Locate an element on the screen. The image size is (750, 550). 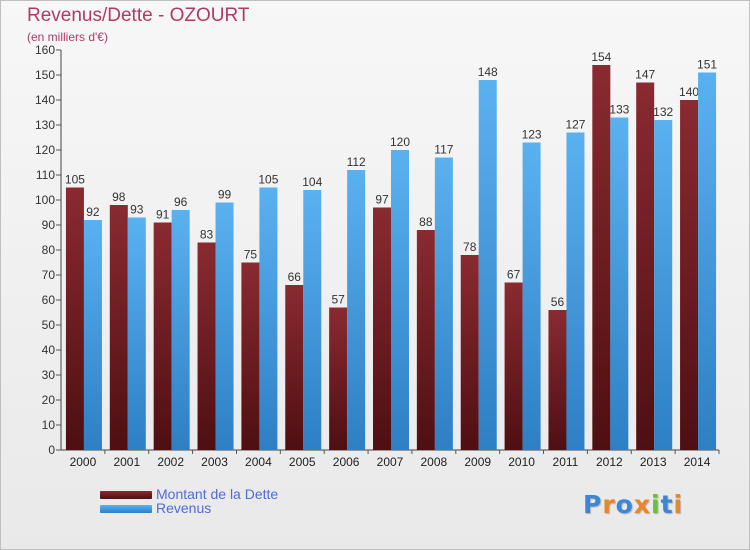
value-label-dette: 78 is located at coordinates (470, 247).